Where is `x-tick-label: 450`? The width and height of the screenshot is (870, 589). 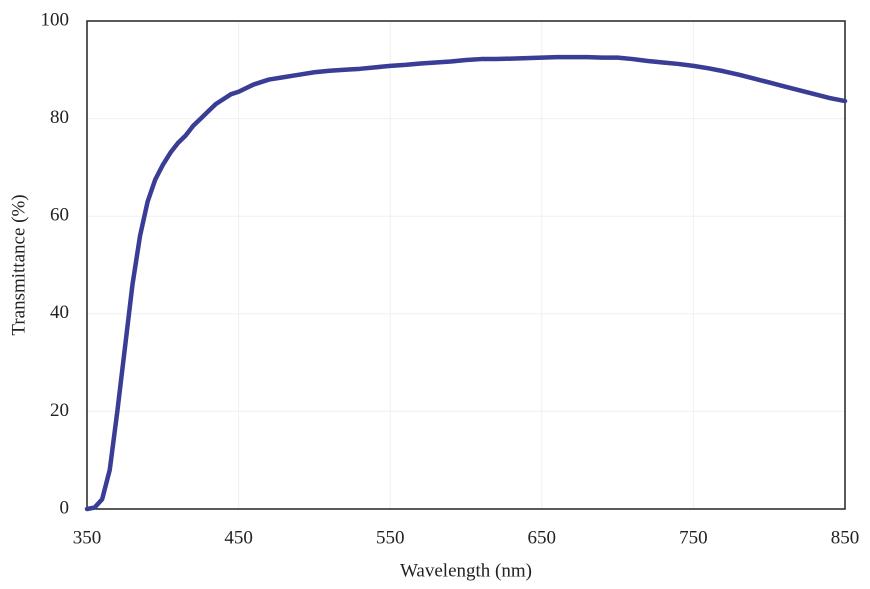
x-tick-label: 450 is located at coordinates (238, 537).